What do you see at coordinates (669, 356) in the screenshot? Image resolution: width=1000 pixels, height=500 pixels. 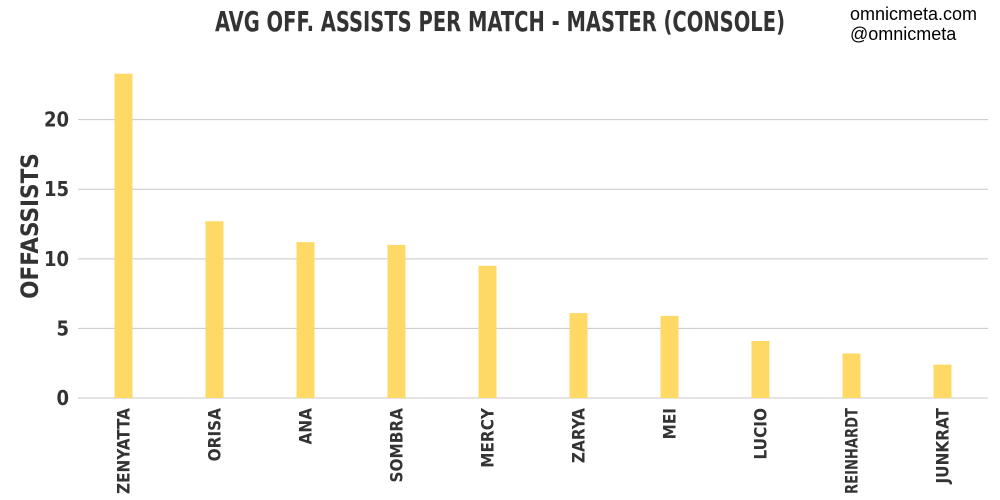 I see `bar-mei` at bounding box center [669, 356].